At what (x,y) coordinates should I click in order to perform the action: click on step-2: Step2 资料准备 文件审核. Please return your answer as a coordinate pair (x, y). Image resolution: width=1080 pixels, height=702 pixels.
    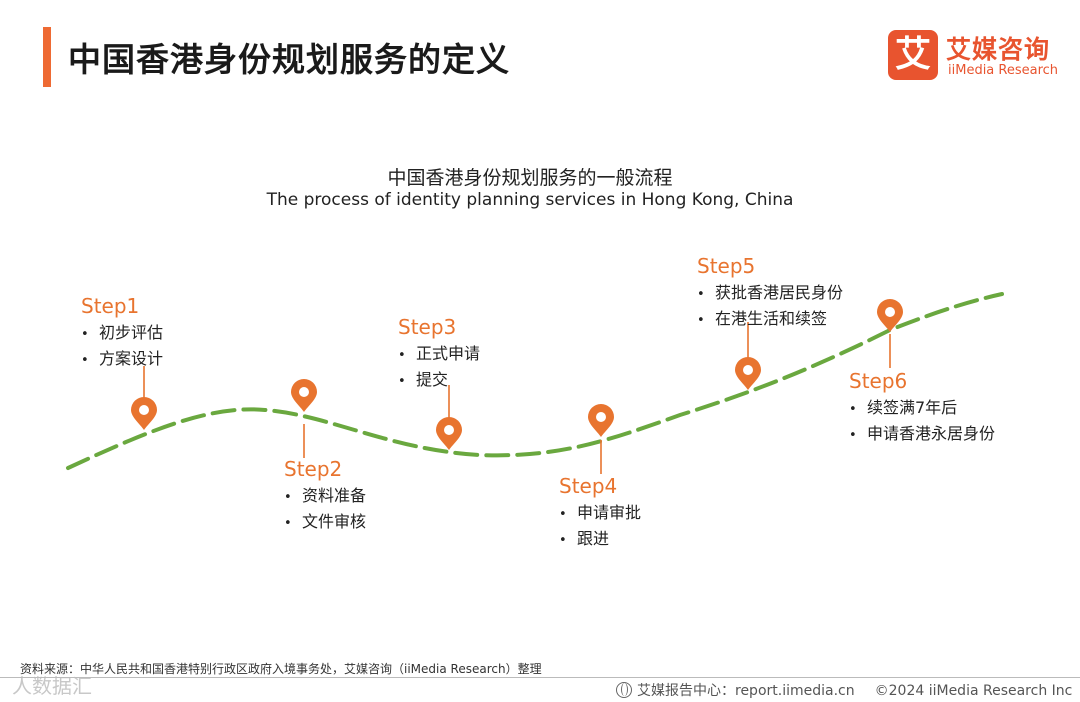
    Looking at the image, I should click on (325, 496).